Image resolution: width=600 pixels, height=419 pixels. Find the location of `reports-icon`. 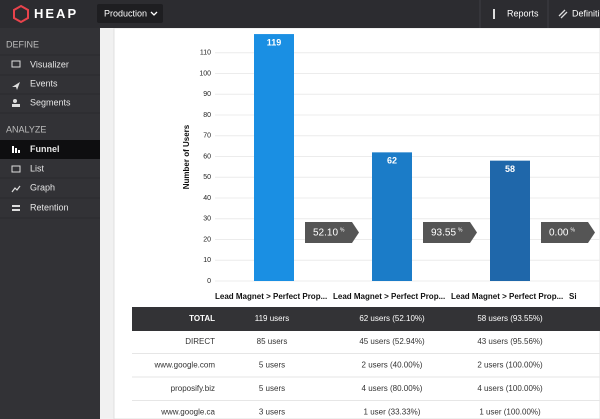

reports-icon is located at coordinates (494, 14).